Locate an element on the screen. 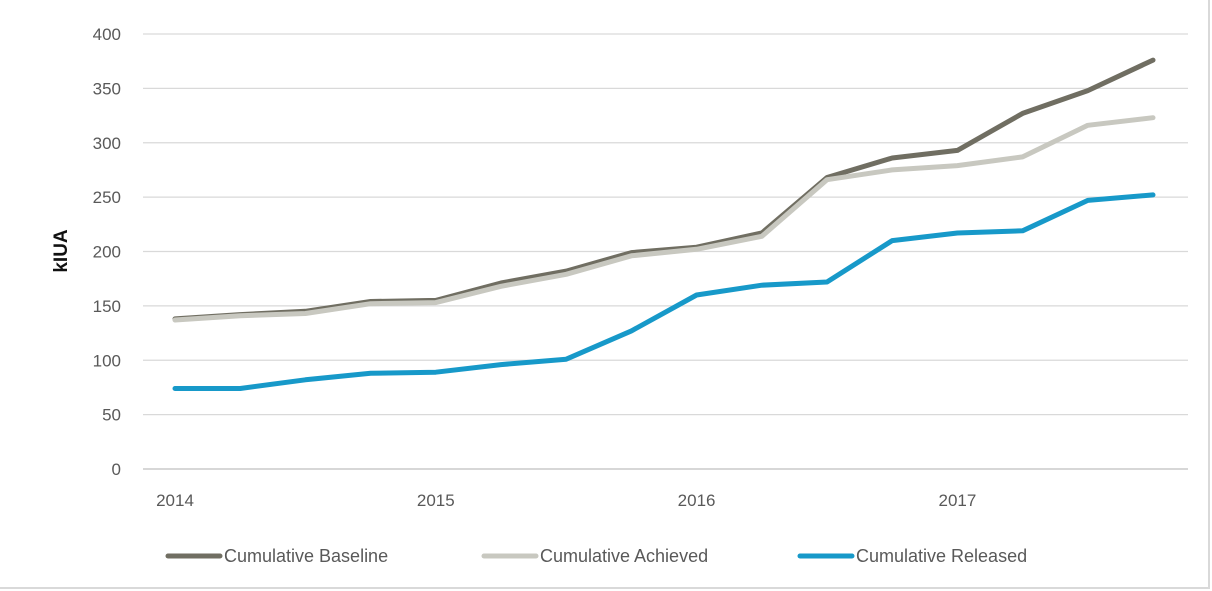 This screenshot has width=1212, height=591. y-tick-label: 100 is located at coordinates (107, 360).